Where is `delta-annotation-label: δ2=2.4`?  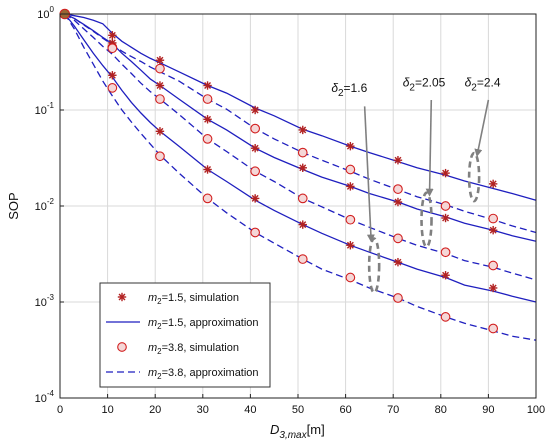 delta-annotation-label: δ2=2.4 is located at coordinates (483, 84).